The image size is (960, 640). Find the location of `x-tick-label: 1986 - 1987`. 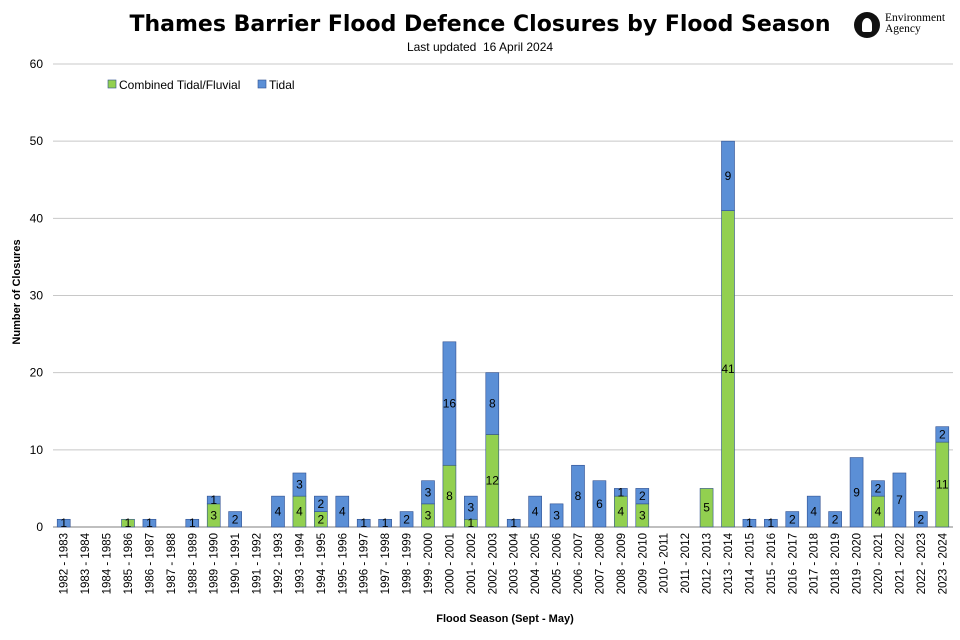

x-tick-label: 1986 - 1987 is located at coordinates (150, 563).